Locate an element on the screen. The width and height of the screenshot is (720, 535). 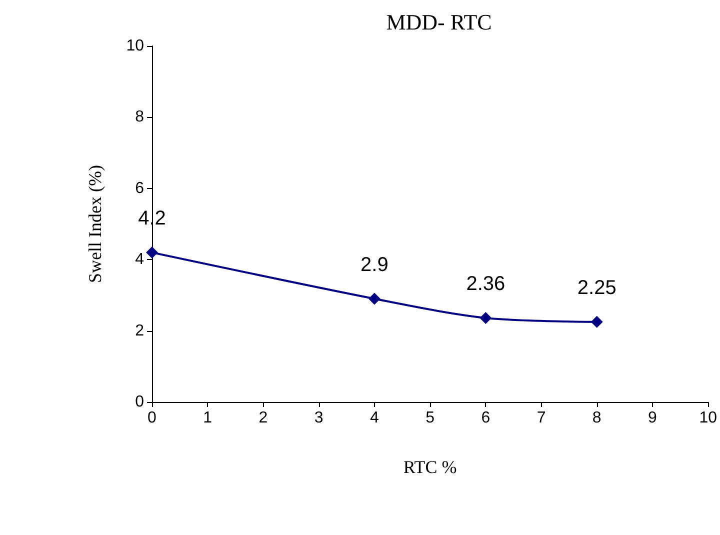
y-tick-label: 2 is located at coordinates (139, 331).